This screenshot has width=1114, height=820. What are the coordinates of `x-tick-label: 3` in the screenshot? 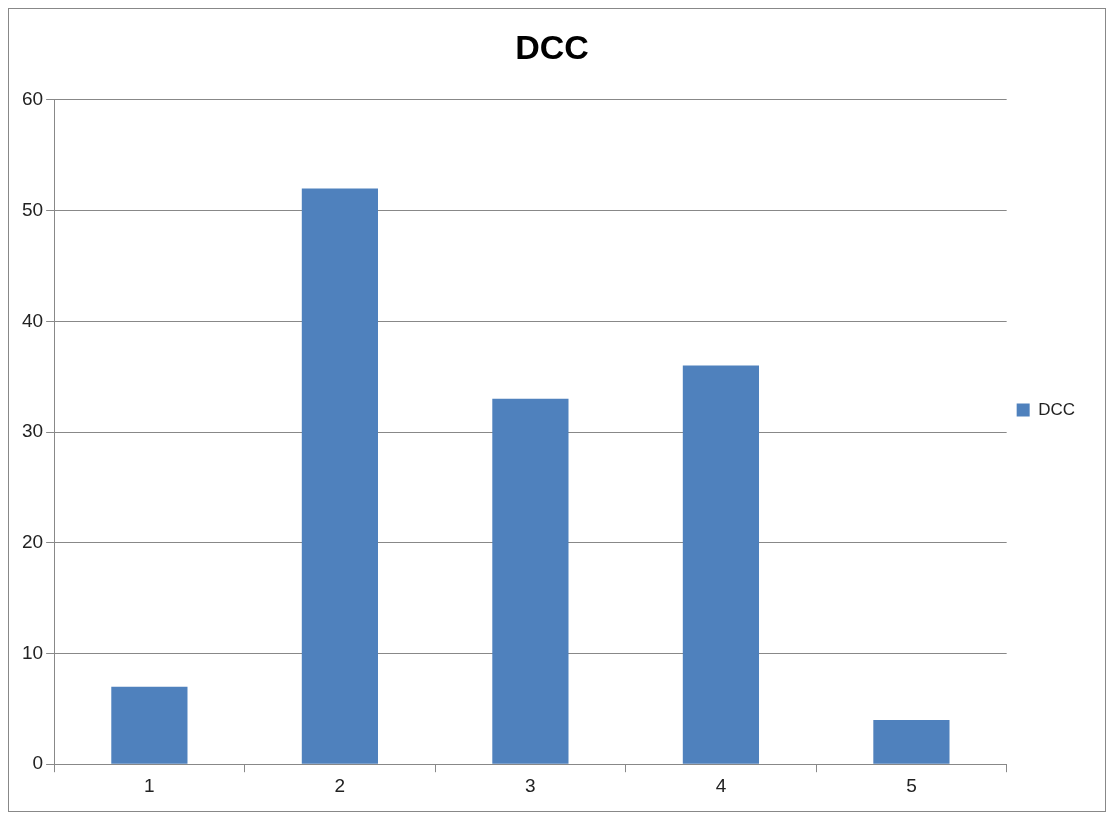 It's located at (530, 785).